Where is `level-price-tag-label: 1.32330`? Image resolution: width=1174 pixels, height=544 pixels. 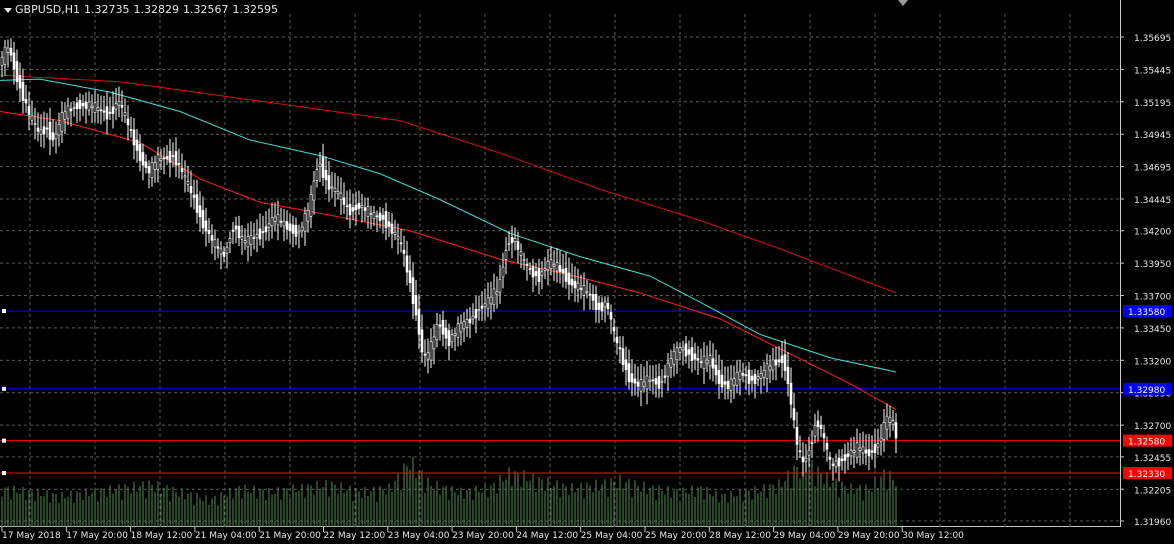 level-price-tag-label: 1.32330 is located at coordinates (1146, 475).